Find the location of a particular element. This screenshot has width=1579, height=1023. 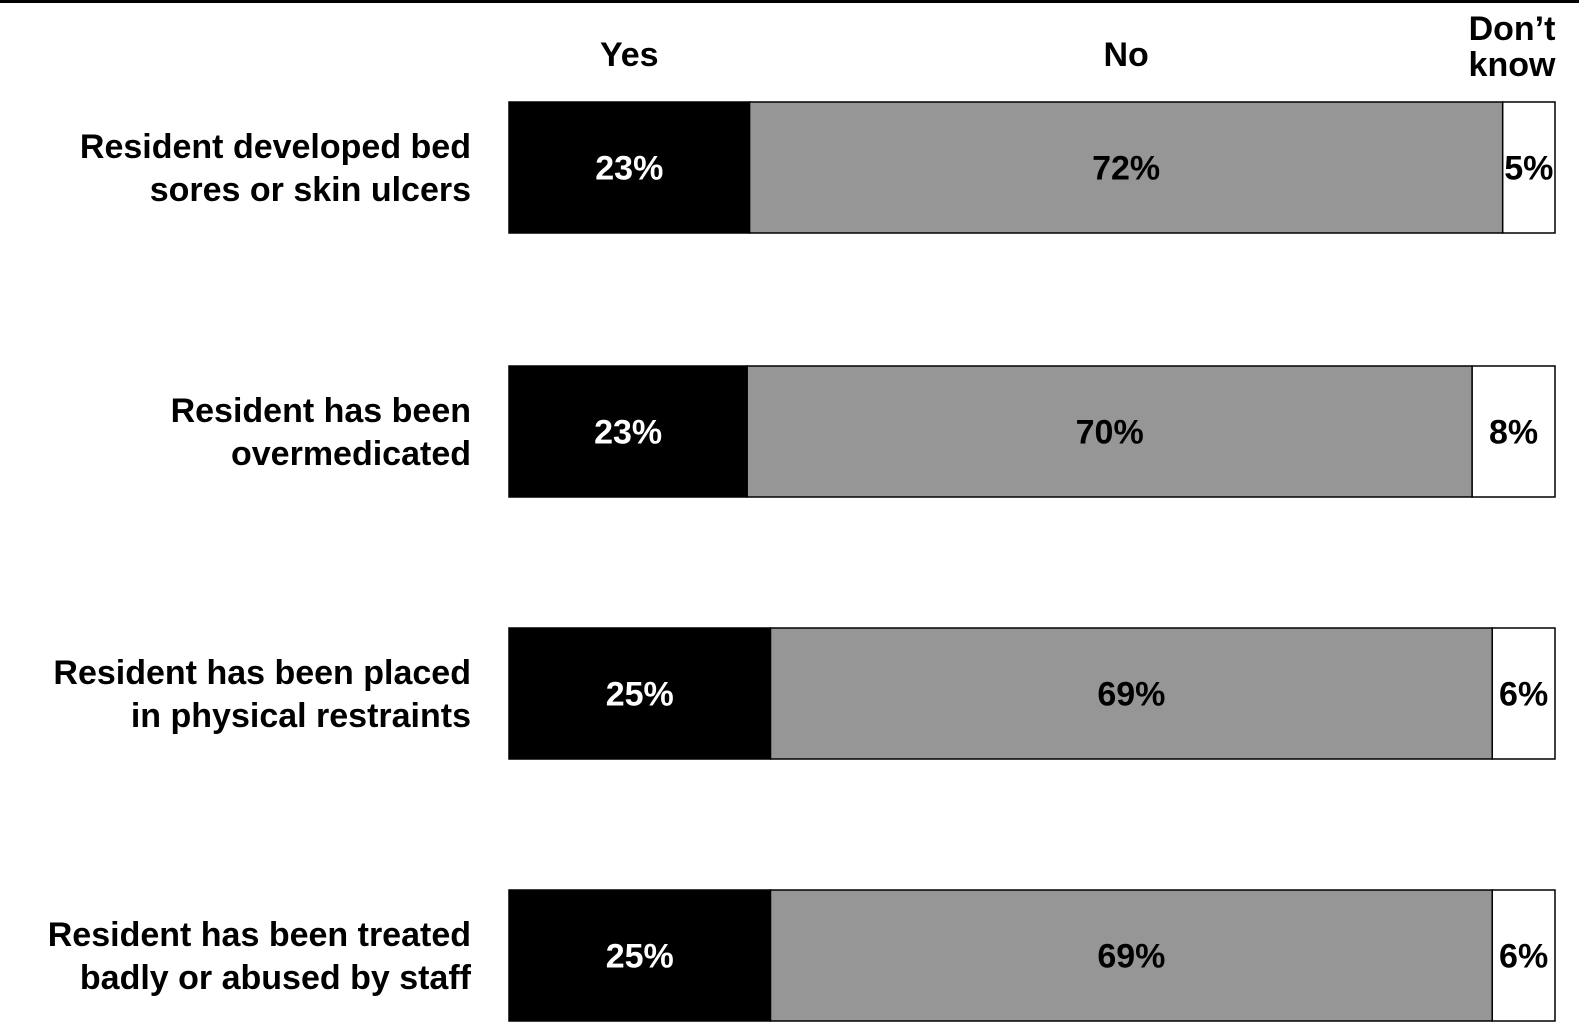

data-label: 8% is located at coordinates (1513, 433).